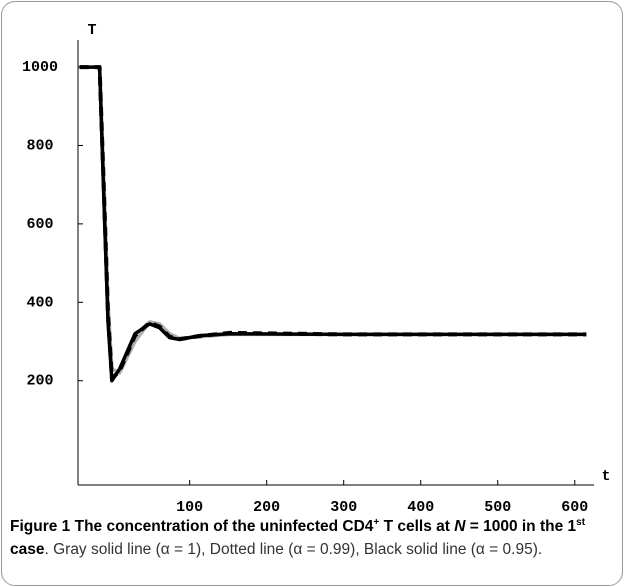 Image resolution: width=624 pixels, height=587 pixels. I want to click on x-tick-label: 600, so click(574, 507).